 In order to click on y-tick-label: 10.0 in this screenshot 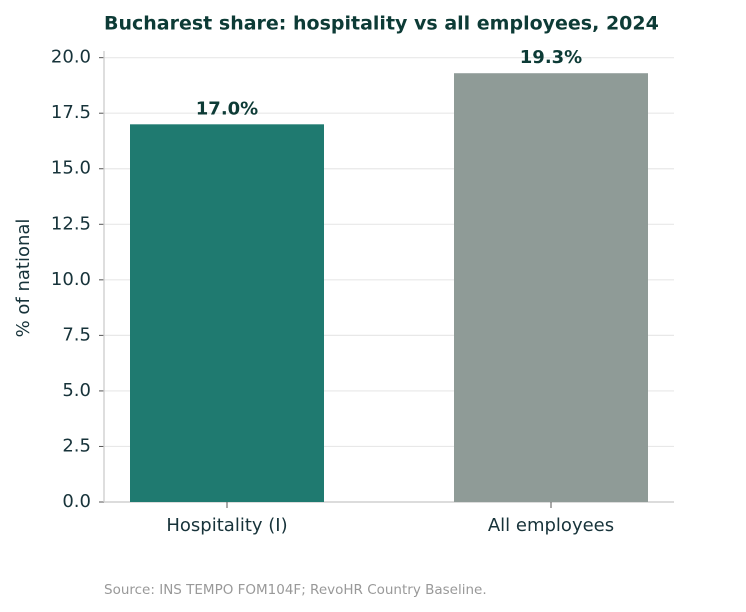, I will do `click(71, 279)`.